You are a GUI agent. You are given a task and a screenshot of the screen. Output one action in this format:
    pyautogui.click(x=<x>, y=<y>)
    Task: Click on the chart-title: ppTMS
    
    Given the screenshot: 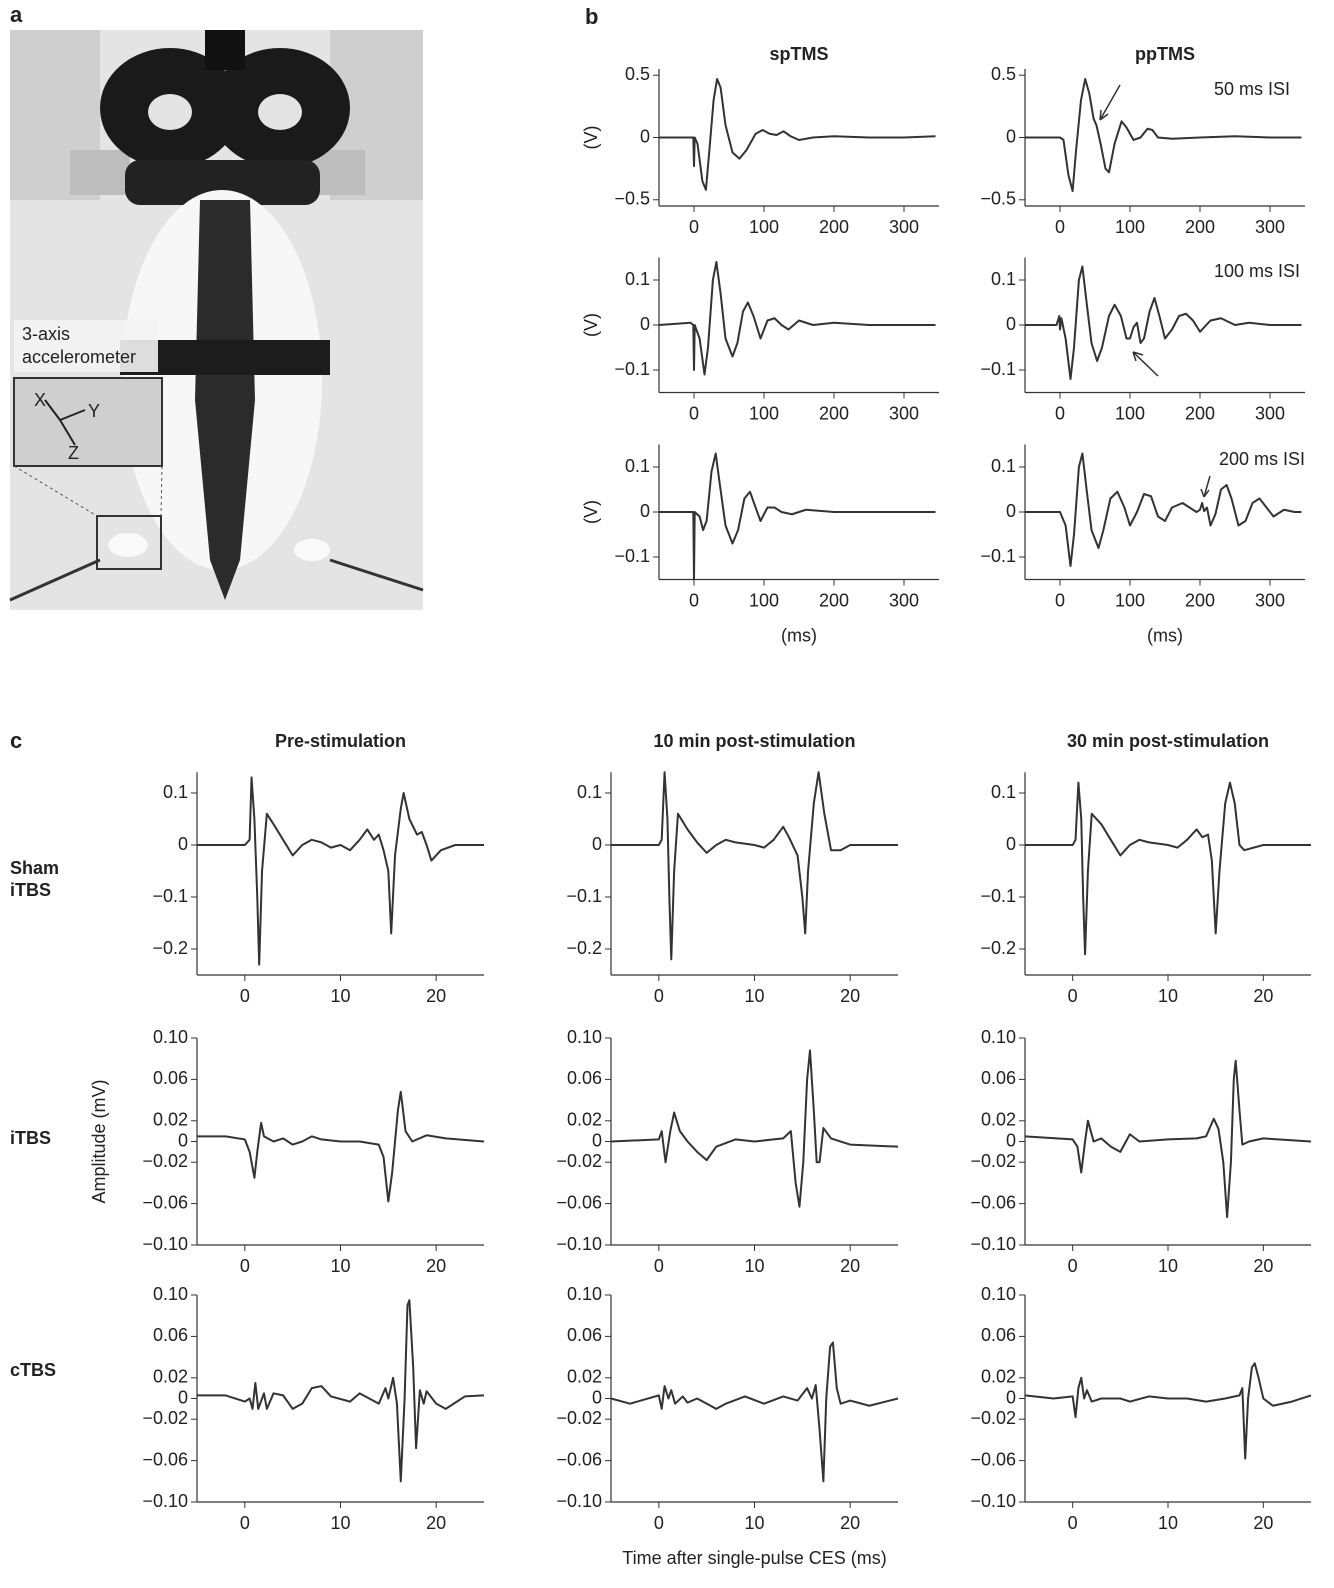 What is the action you would take?
    pyautogui.click(x=1165, y=54)
    